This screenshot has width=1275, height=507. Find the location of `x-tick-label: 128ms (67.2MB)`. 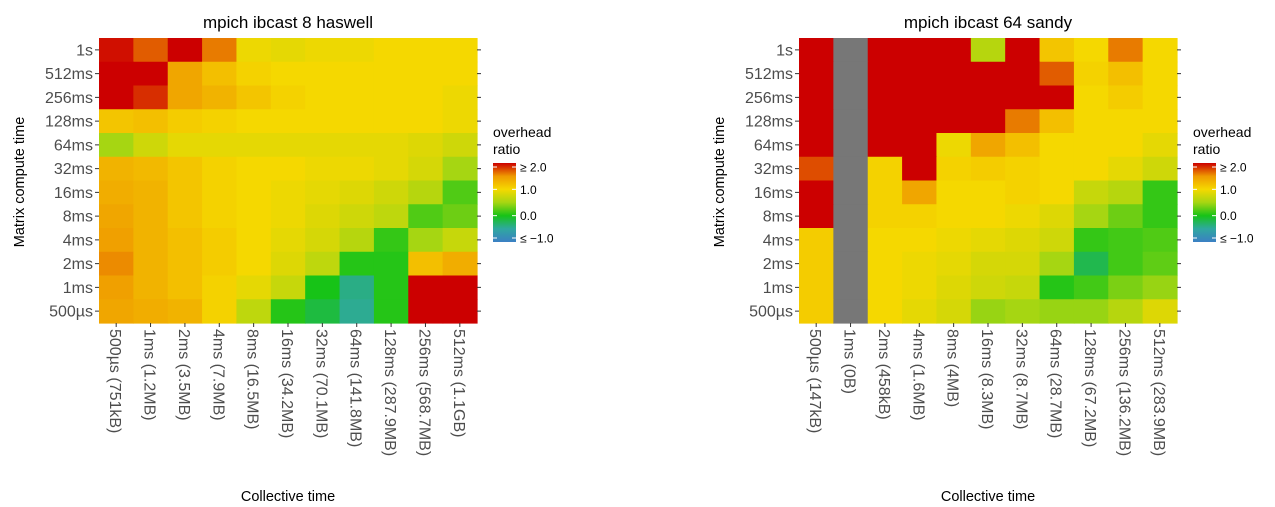

x-tick-label: 128ms (67.2MB) is located at coordinates (1089, 388).